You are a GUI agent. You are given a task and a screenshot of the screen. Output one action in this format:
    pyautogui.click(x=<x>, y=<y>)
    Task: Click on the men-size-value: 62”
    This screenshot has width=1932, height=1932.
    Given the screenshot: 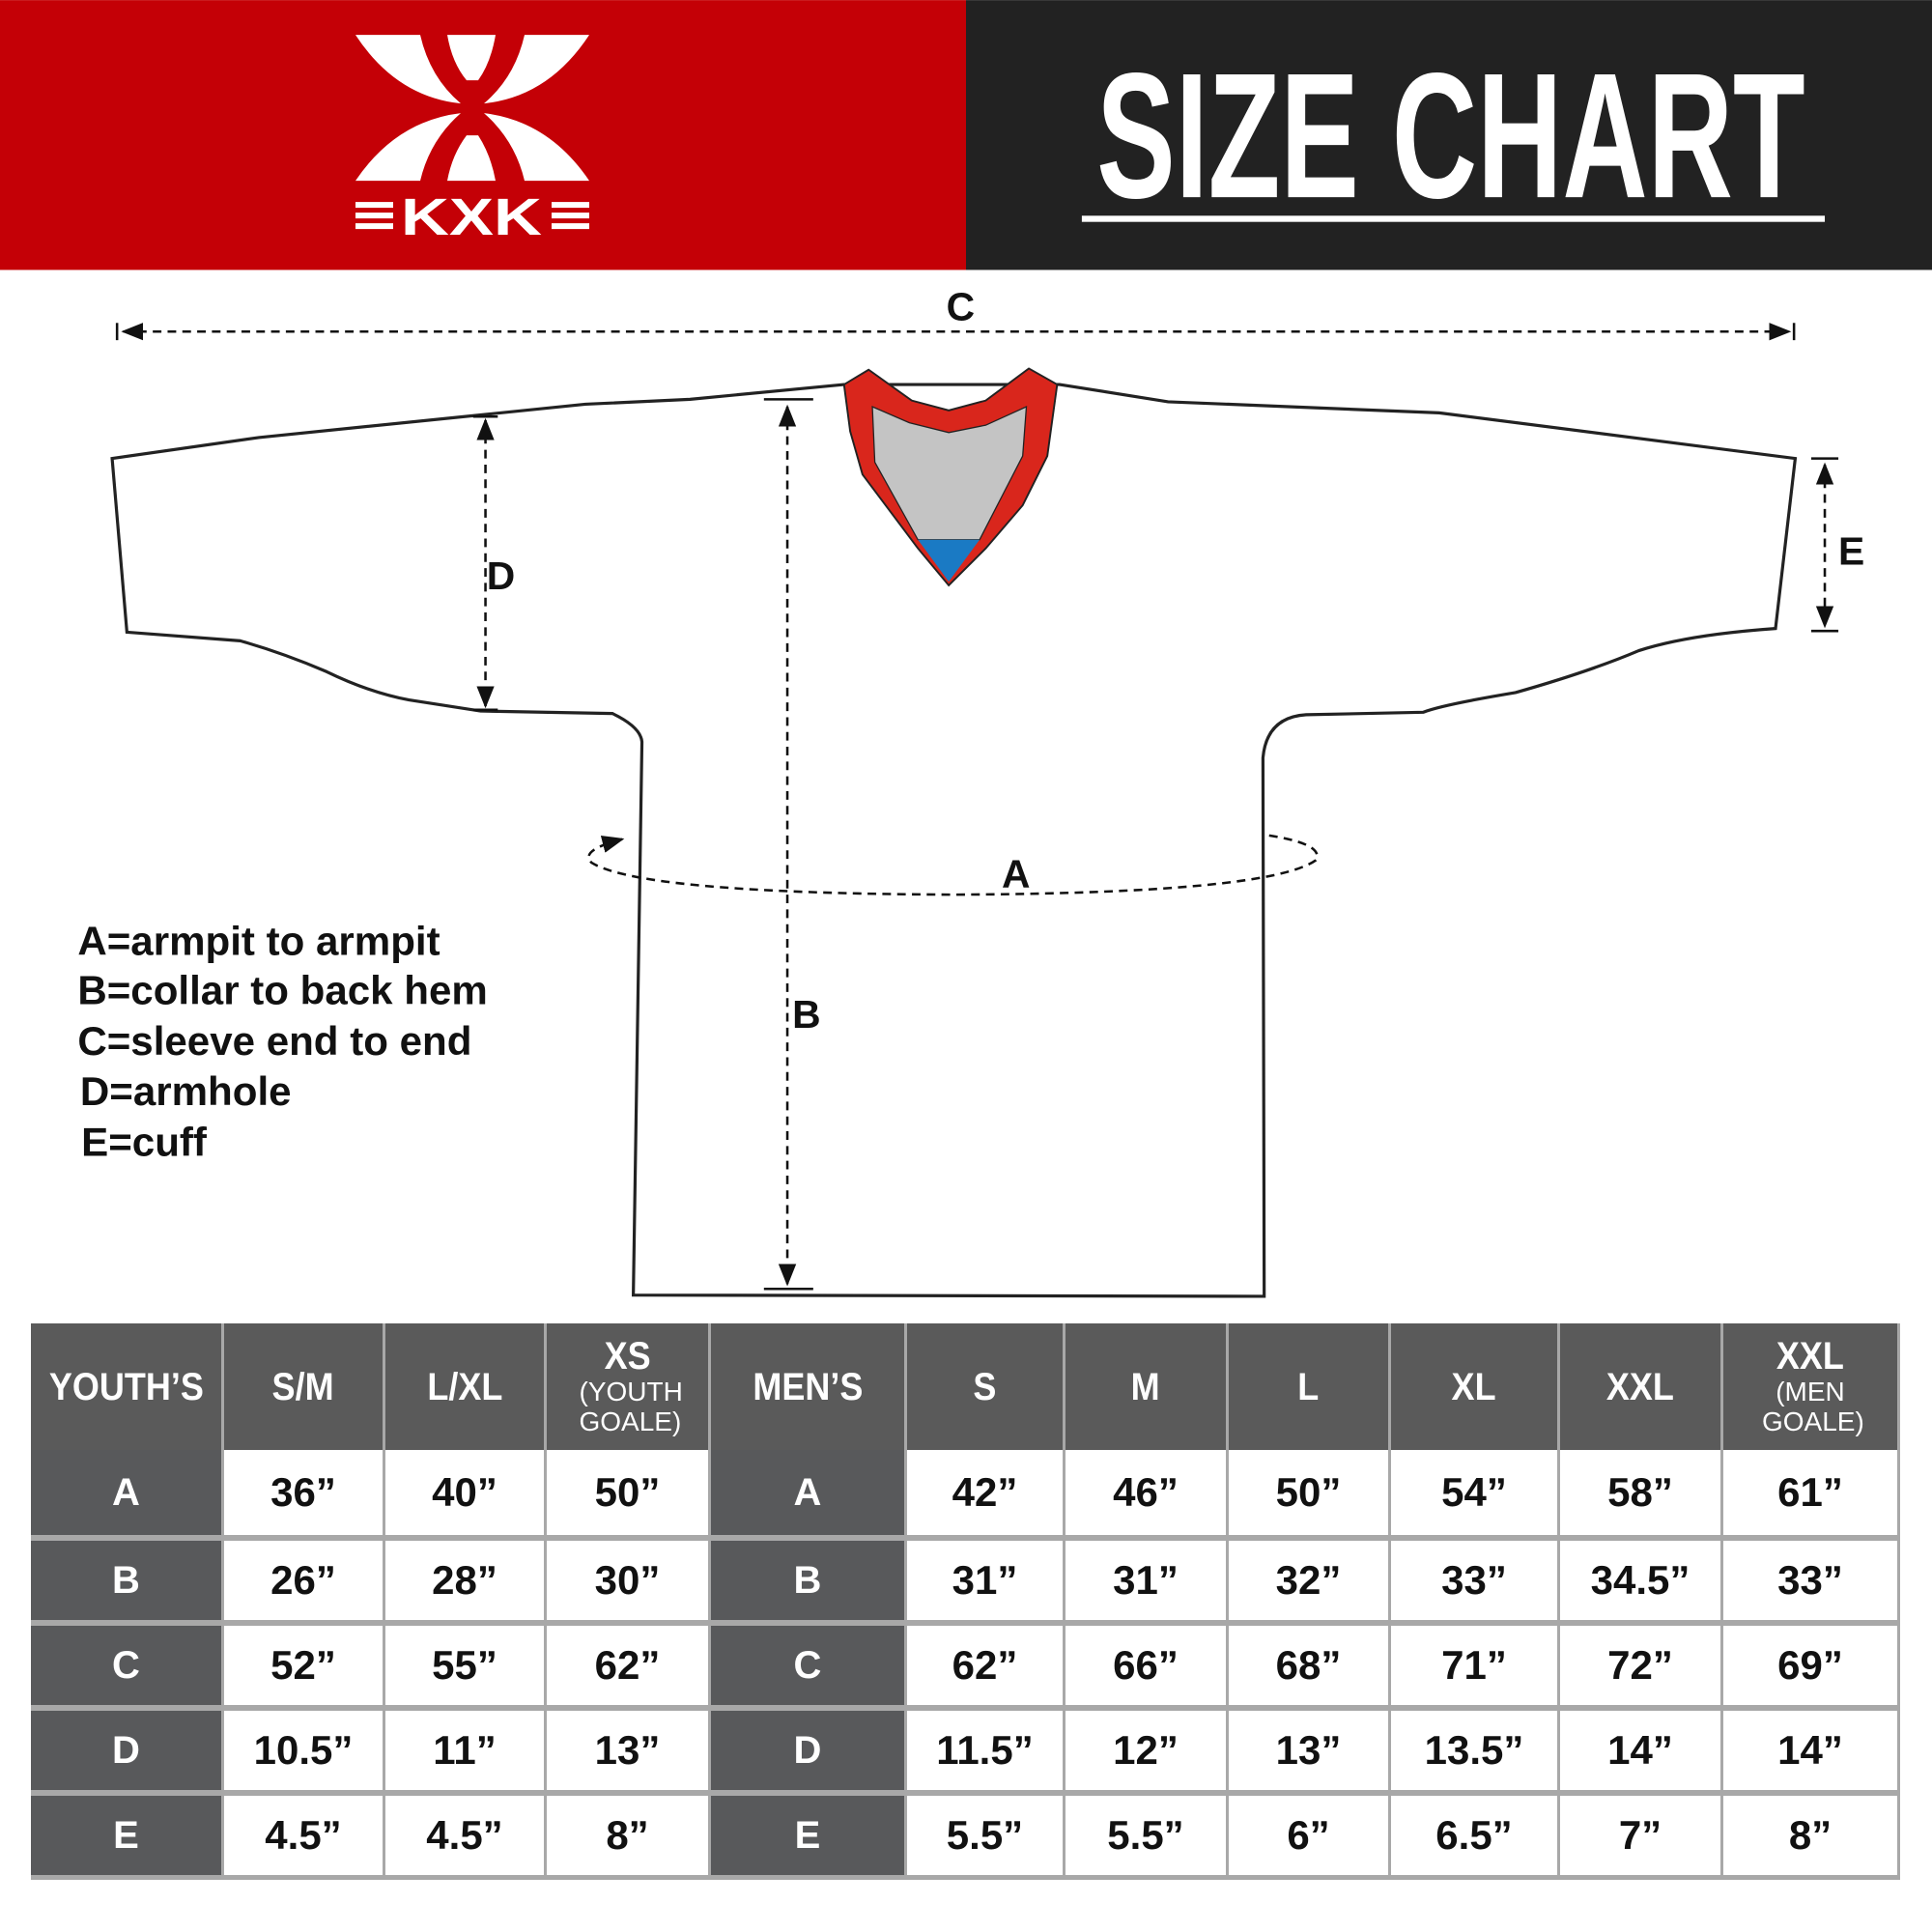 What is the action you would take?
    pyautogui.click(x=986, y=1662)
    